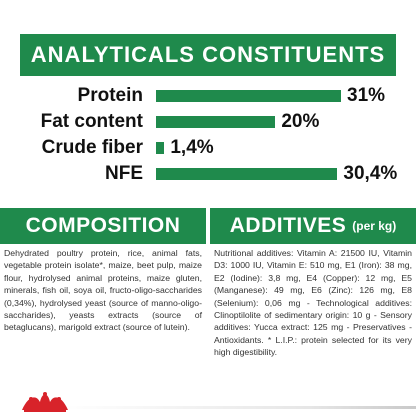  Describe the element at coordinates (45, 401) in the screenshot. I see `crown-logo-icon` at that location.